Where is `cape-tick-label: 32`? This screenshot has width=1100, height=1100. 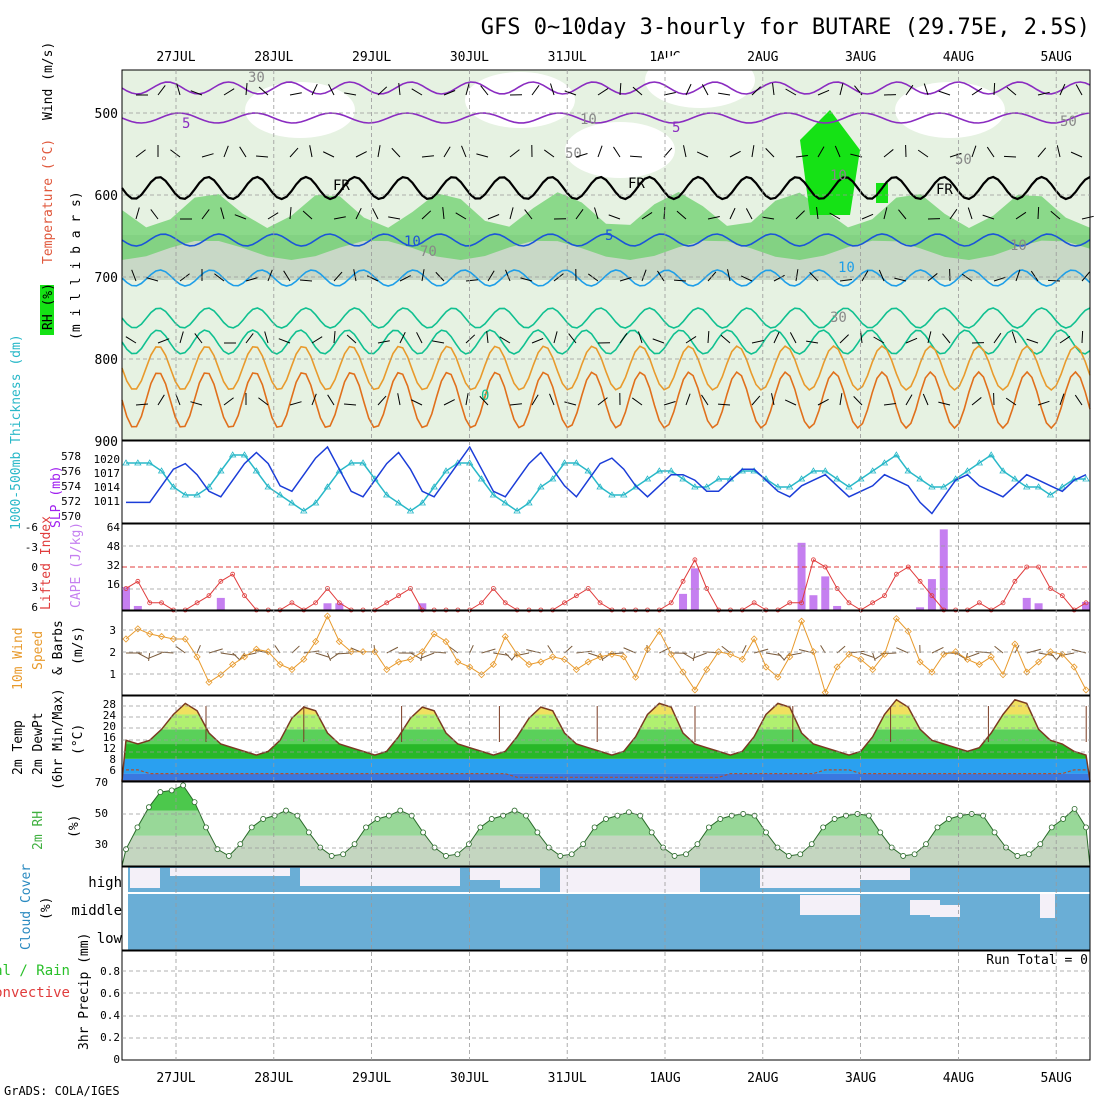
cape-tick-label: 32 is located at coordinates (113, 565).